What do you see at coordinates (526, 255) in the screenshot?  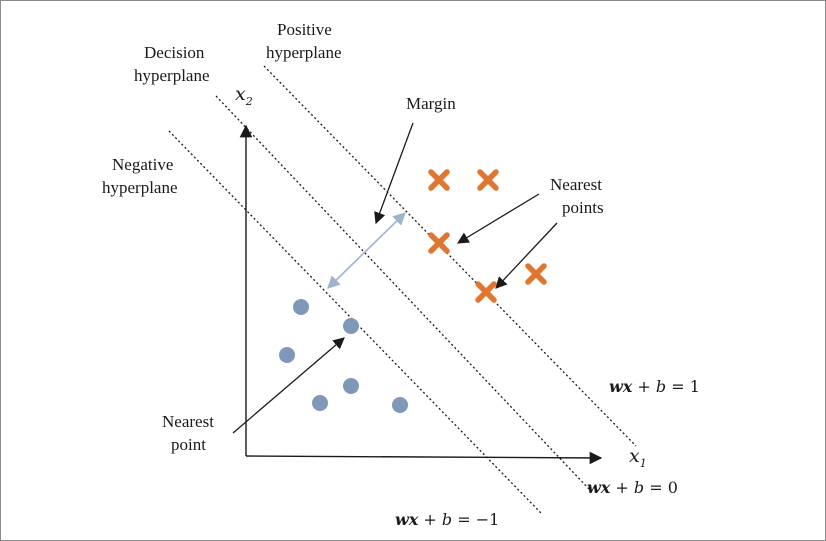 I see `nearest-points-arrow-lower` at bounding box center [526, 255].